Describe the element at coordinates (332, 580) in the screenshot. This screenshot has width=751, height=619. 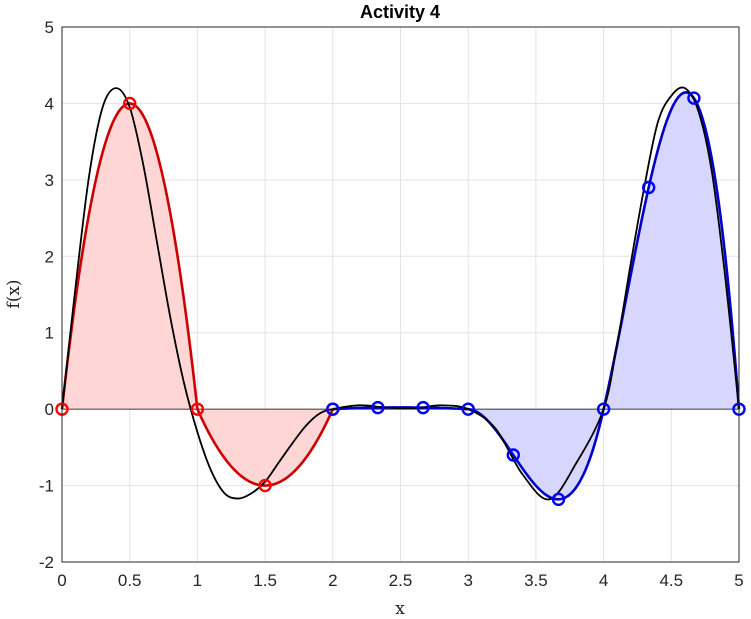
I see `x-tick-label: 2` at that location.